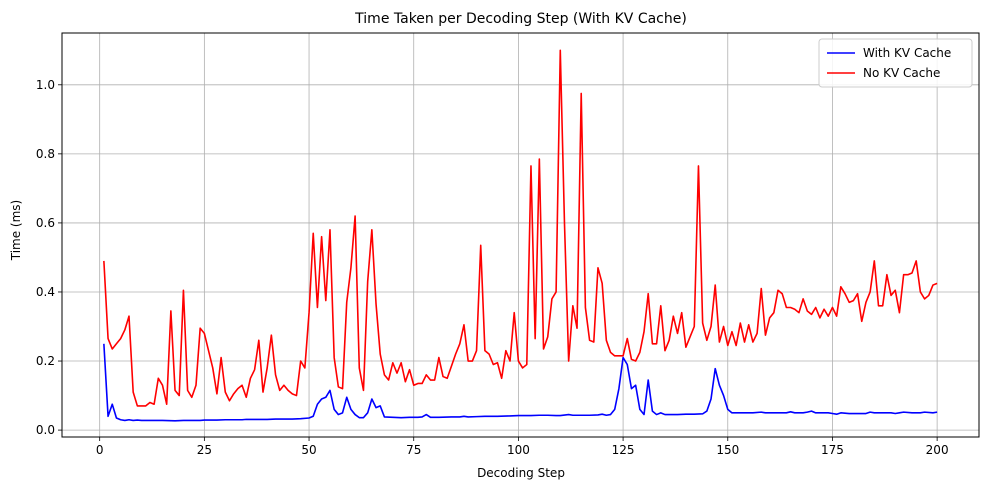 Image resolution: width=989 pixels, height=490 pixels. I want to click on x-tick-label: 25, so click(204, 450).